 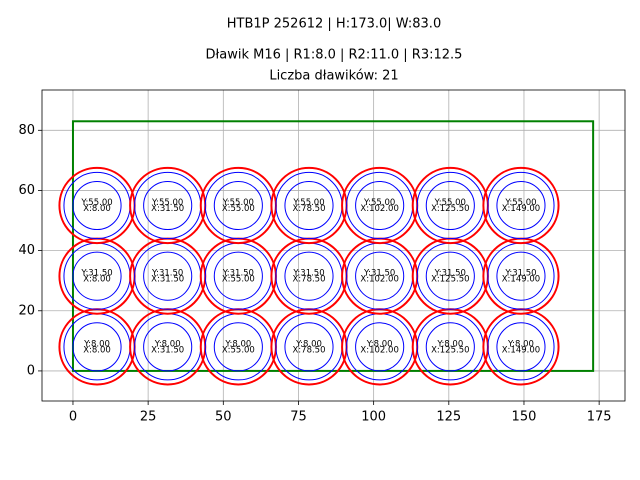 What do you see at coordinates (334, 24) in the screenshot?
I see `chart-title: HTB1P 252612 | H:173.0| W:83.0` at bounding box center [334, 24].